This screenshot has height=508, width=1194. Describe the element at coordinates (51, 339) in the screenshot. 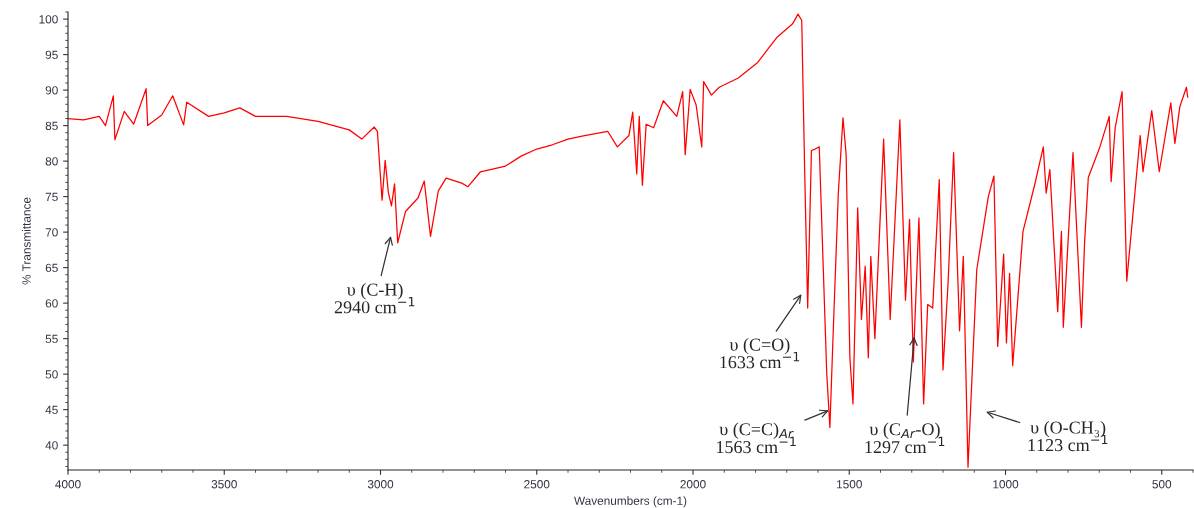

I see `y-tick-label: 55` at that location.